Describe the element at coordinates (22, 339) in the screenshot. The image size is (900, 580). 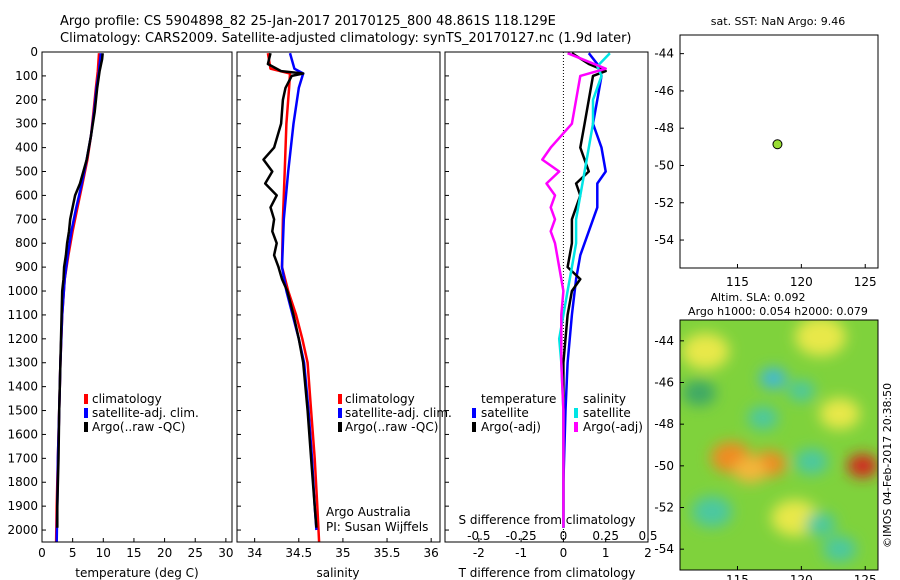
I see `y-tick-label: 1200` at that location.